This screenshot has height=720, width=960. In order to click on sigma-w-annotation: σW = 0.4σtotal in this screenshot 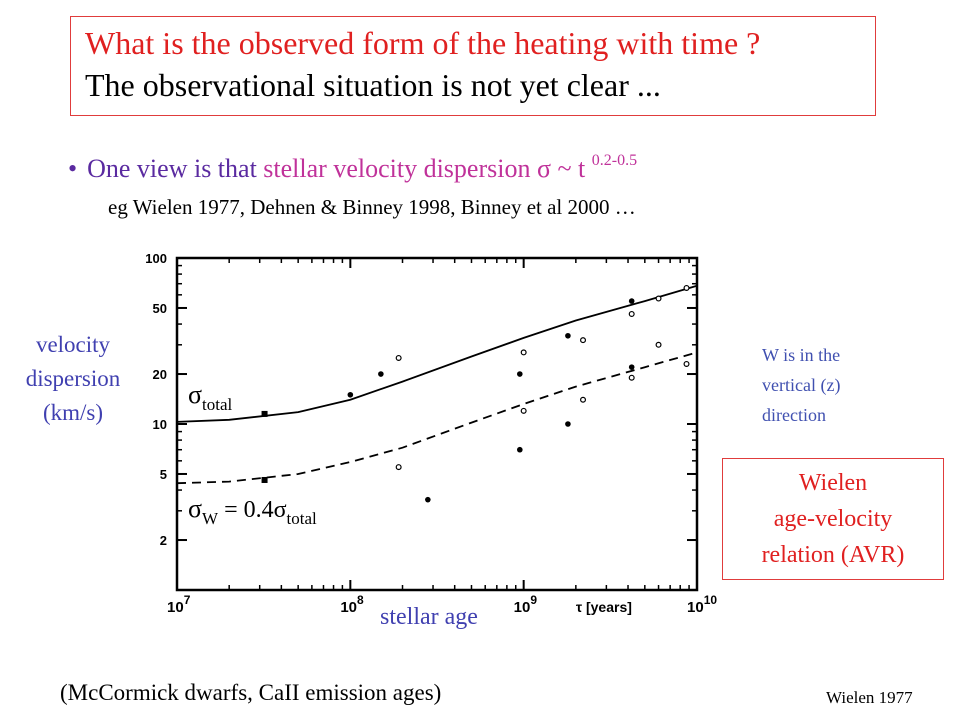, I will do `click(252, 511)`.